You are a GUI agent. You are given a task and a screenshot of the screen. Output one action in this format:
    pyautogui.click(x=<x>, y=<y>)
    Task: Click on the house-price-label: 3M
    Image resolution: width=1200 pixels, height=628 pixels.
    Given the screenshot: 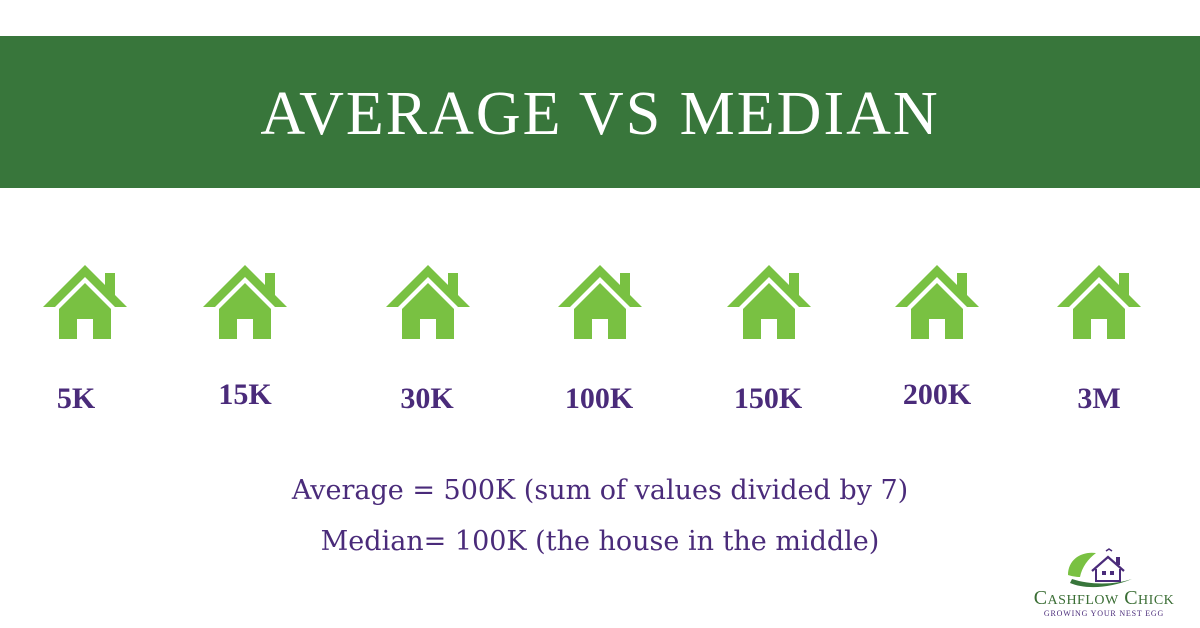 What is the action you would take?
    pyautogui.click(x=1099, y=398)
    